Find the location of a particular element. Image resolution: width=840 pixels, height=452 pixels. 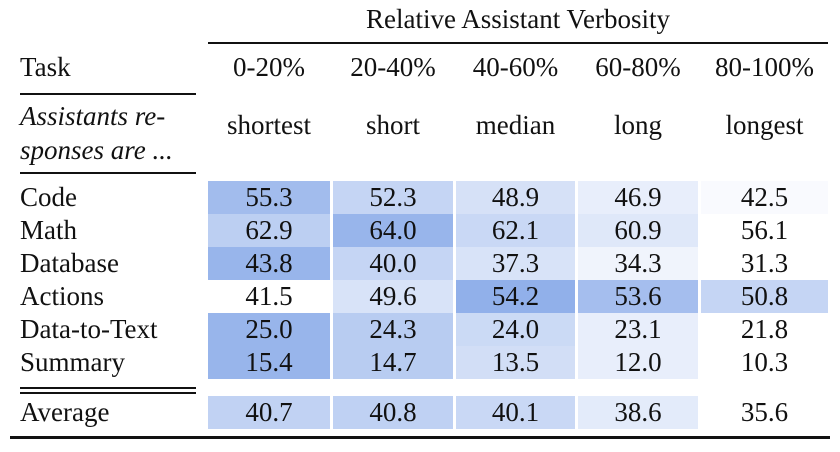

descriptor-3: long is located at coordinates (637, 125).